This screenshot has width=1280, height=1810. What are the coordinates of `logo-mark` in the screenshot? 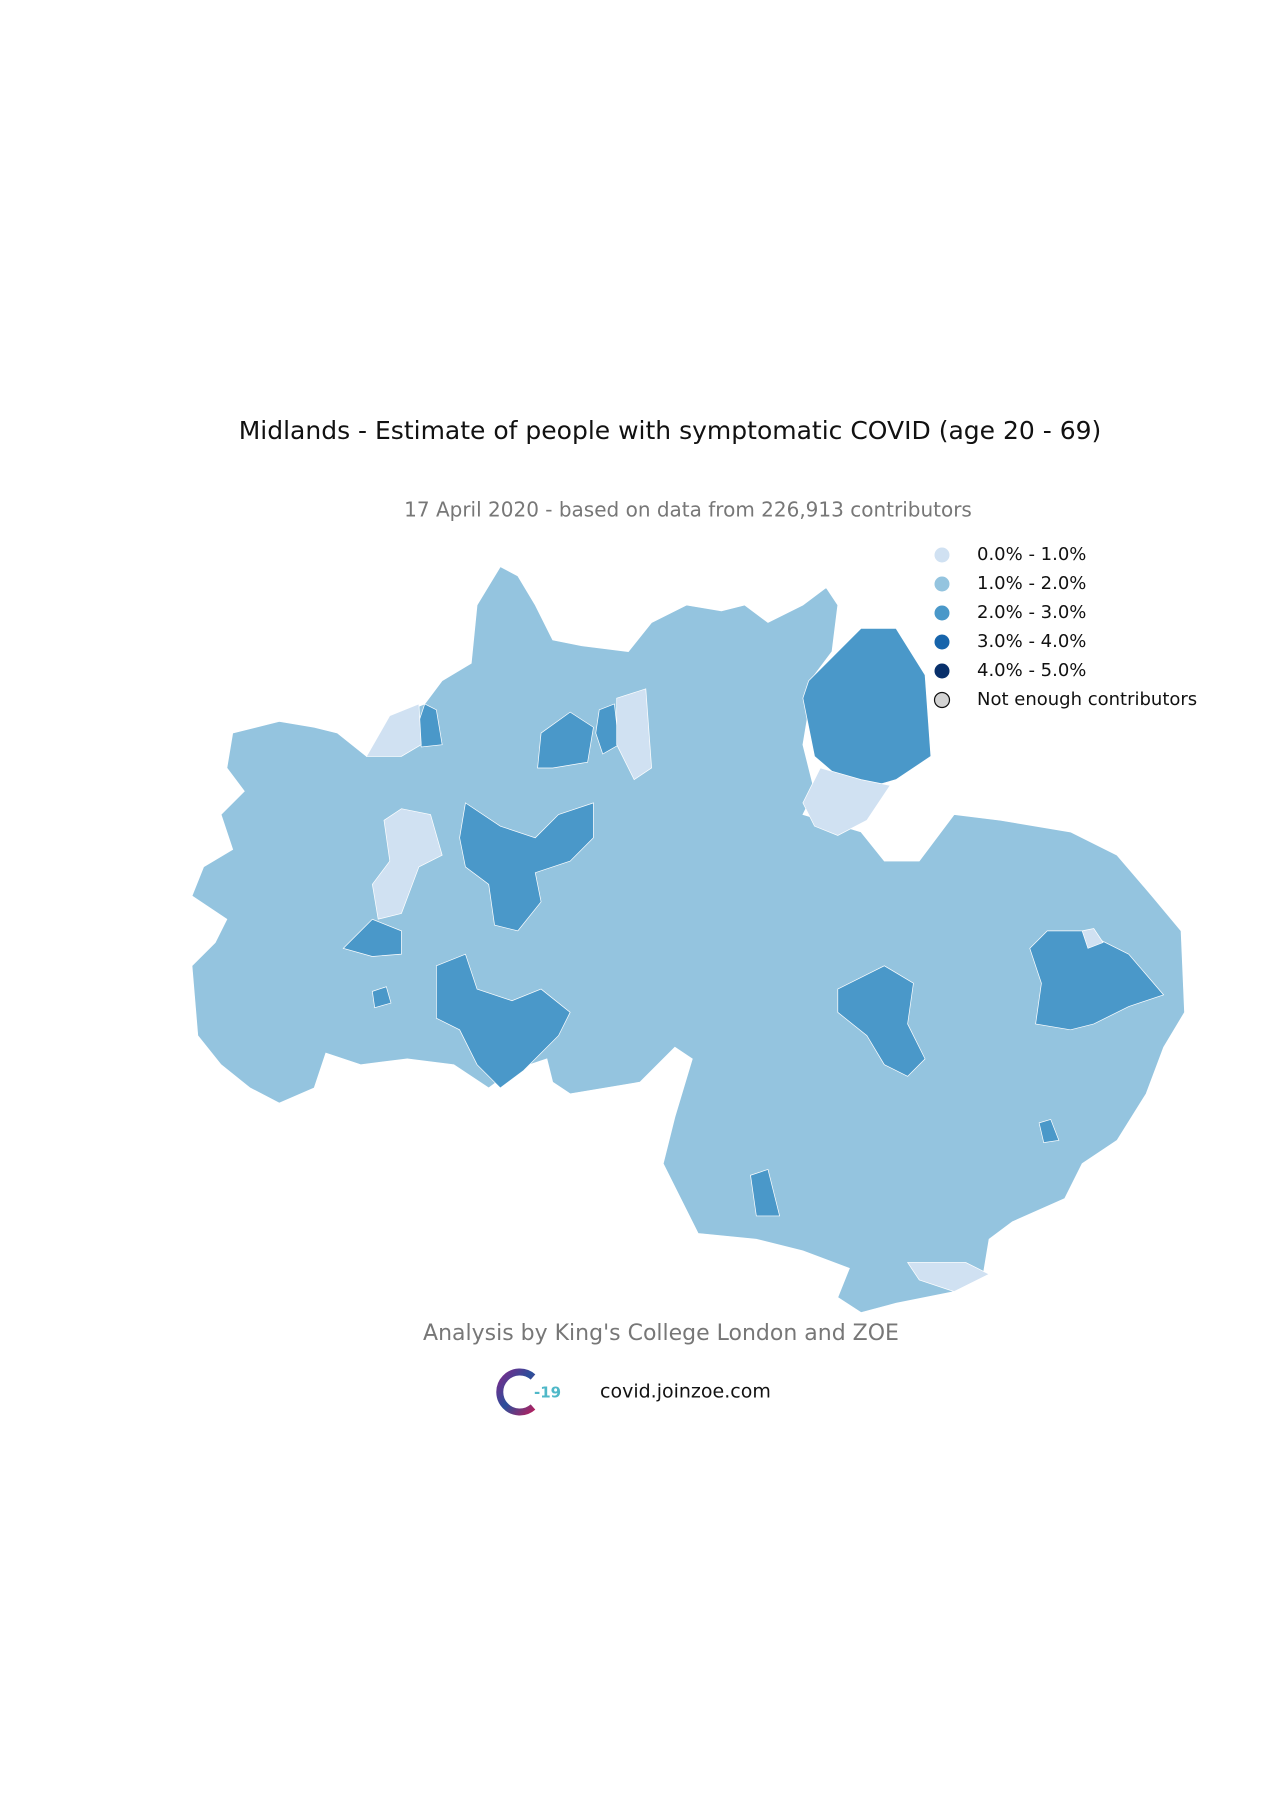 It's located at (516, 1392).